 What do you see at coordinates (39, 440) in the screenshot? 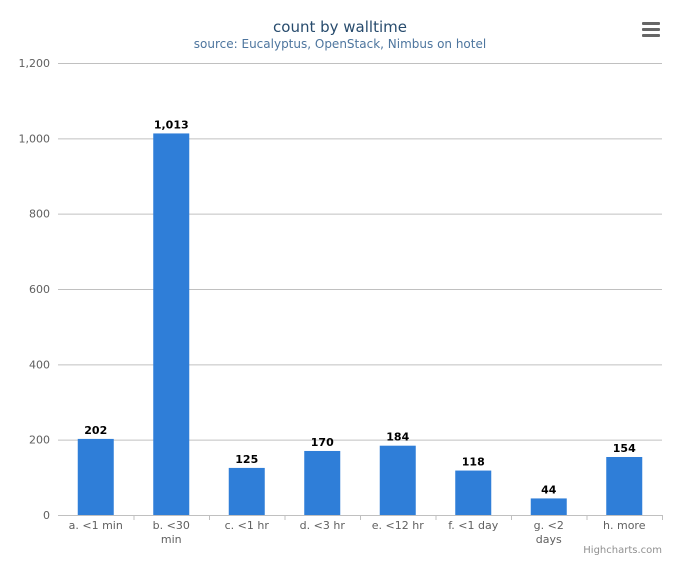
I see `y-tick-label: 200` at bounding box center [39, 440].